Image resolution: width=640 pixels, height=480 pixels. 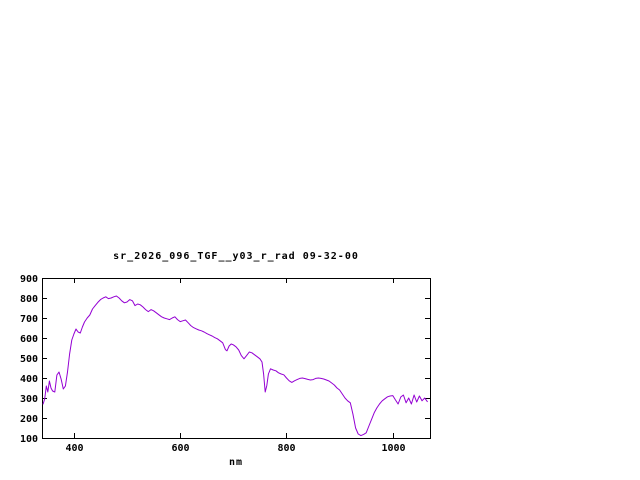 I want to click on y-tick-label: 200, so click(x=29, y=419).